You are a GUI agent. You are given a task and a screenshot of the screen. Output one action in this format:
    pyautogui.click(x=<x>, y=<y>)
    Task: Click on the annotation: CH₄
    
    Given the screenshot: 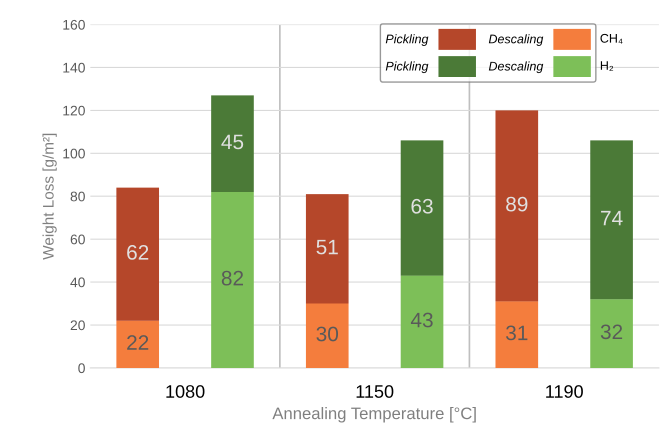 What is the action you would take?
    pyautogui.click(x=611, y=39)
    